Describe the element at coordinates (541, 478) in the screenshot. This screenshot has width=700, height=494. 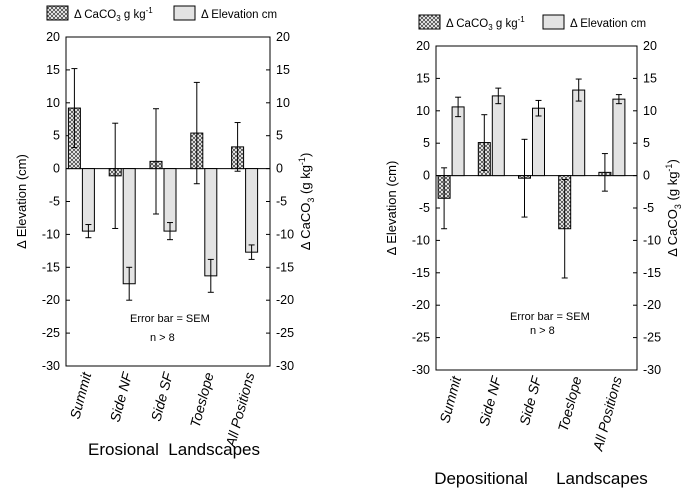
I see `depositional-subtitle: Depositional Landscapes` at that location.